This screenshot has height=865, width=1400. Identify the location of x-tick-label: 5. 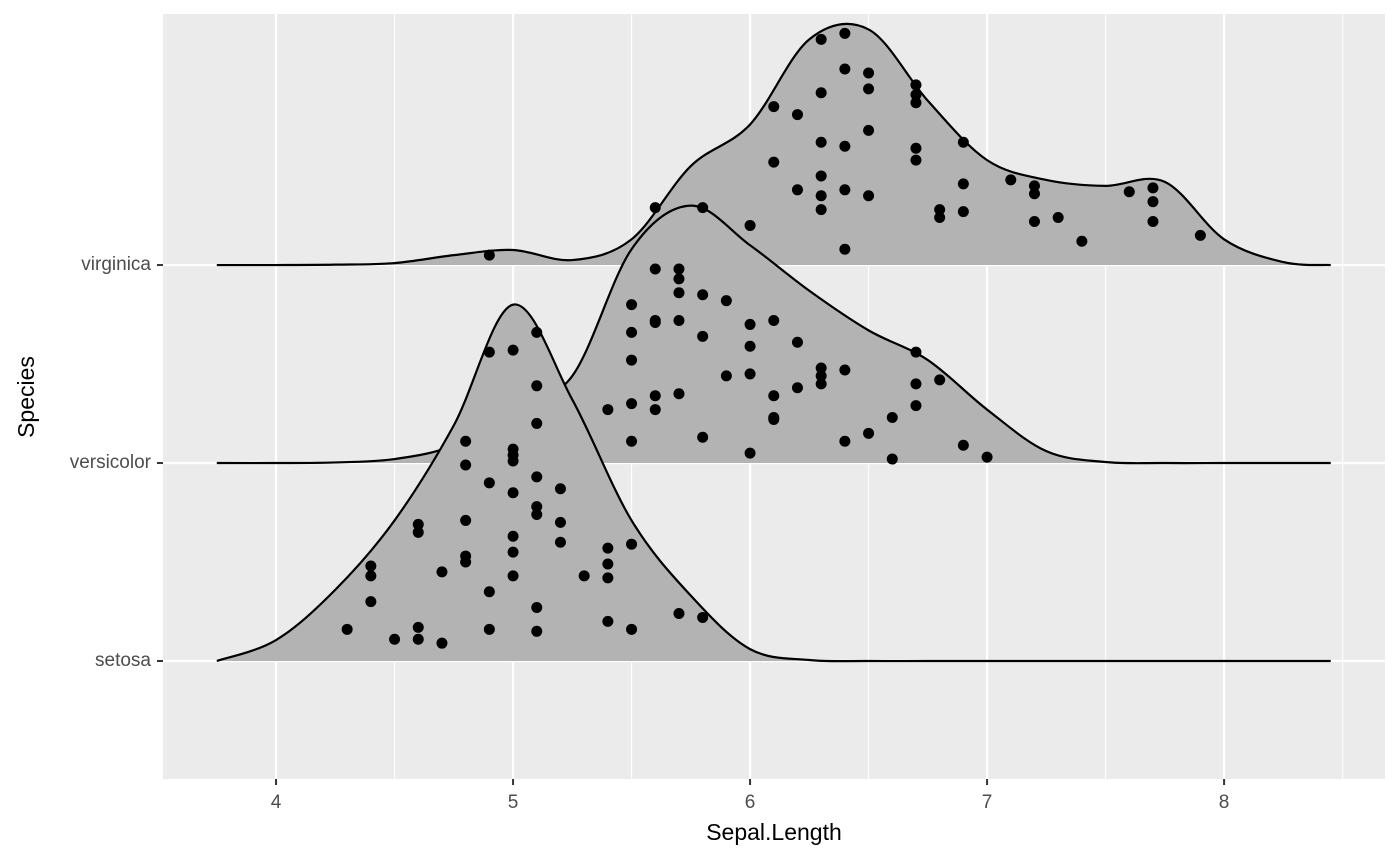
(513, 802).